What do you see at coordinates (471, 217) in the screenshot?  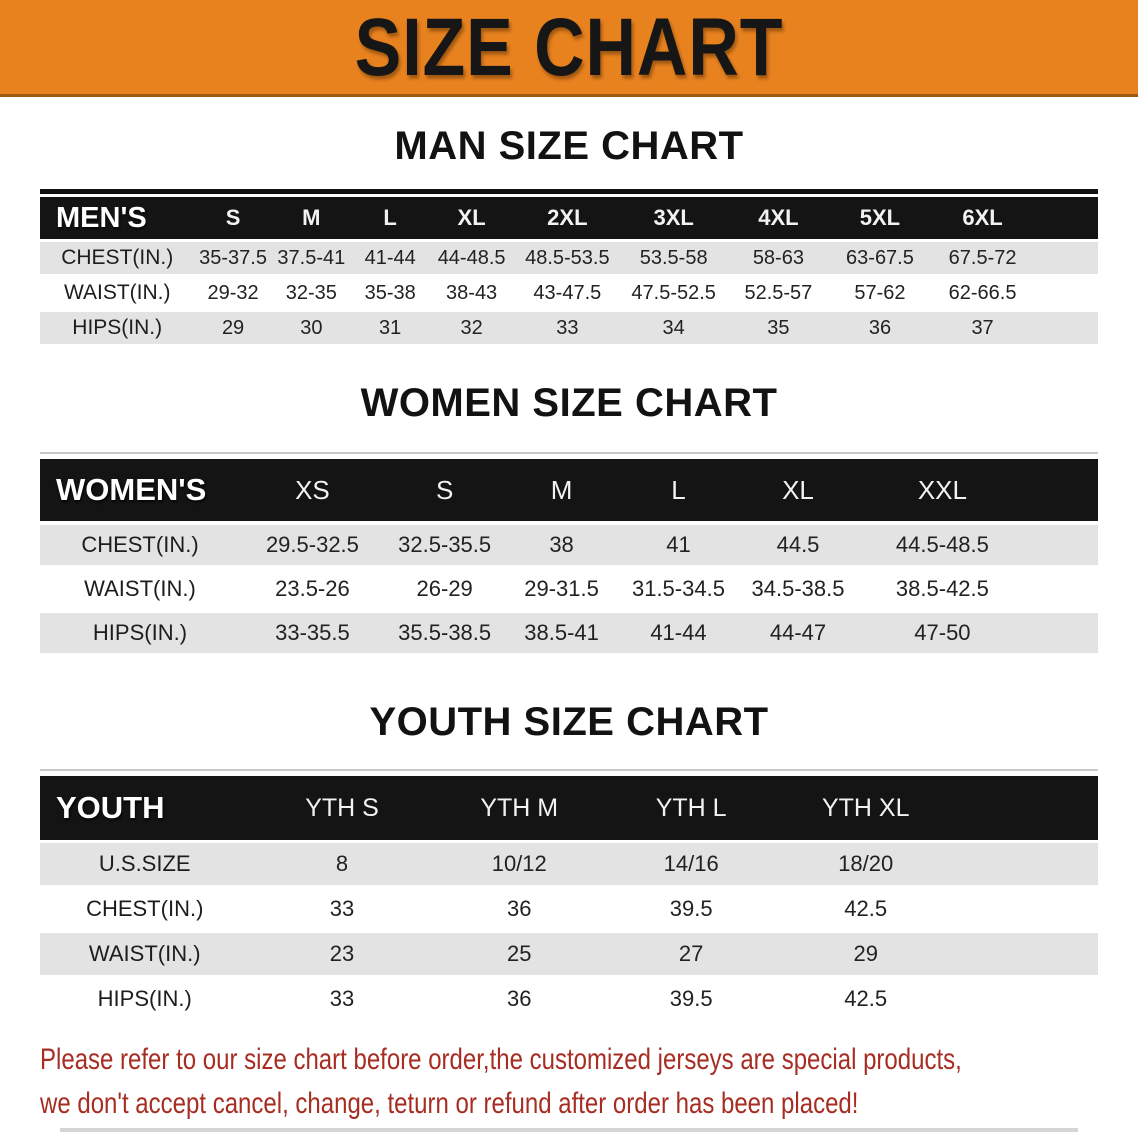 I see `col-header: XL` at bounding box center [471, 217].